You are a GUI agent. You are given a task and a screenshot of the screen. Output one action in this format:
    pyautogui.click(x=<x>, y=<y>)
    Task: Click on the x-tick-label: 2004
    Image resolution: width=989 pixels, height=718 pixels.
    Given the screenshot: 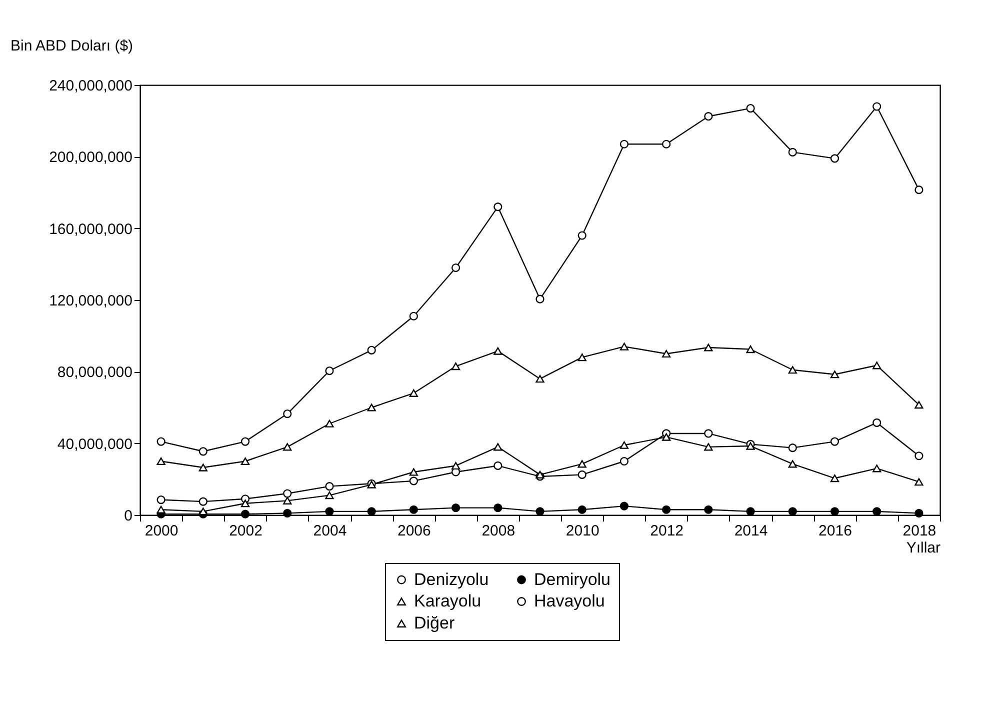 What is the action you would take?
    pyautogui.click(x=330, y=531)
    